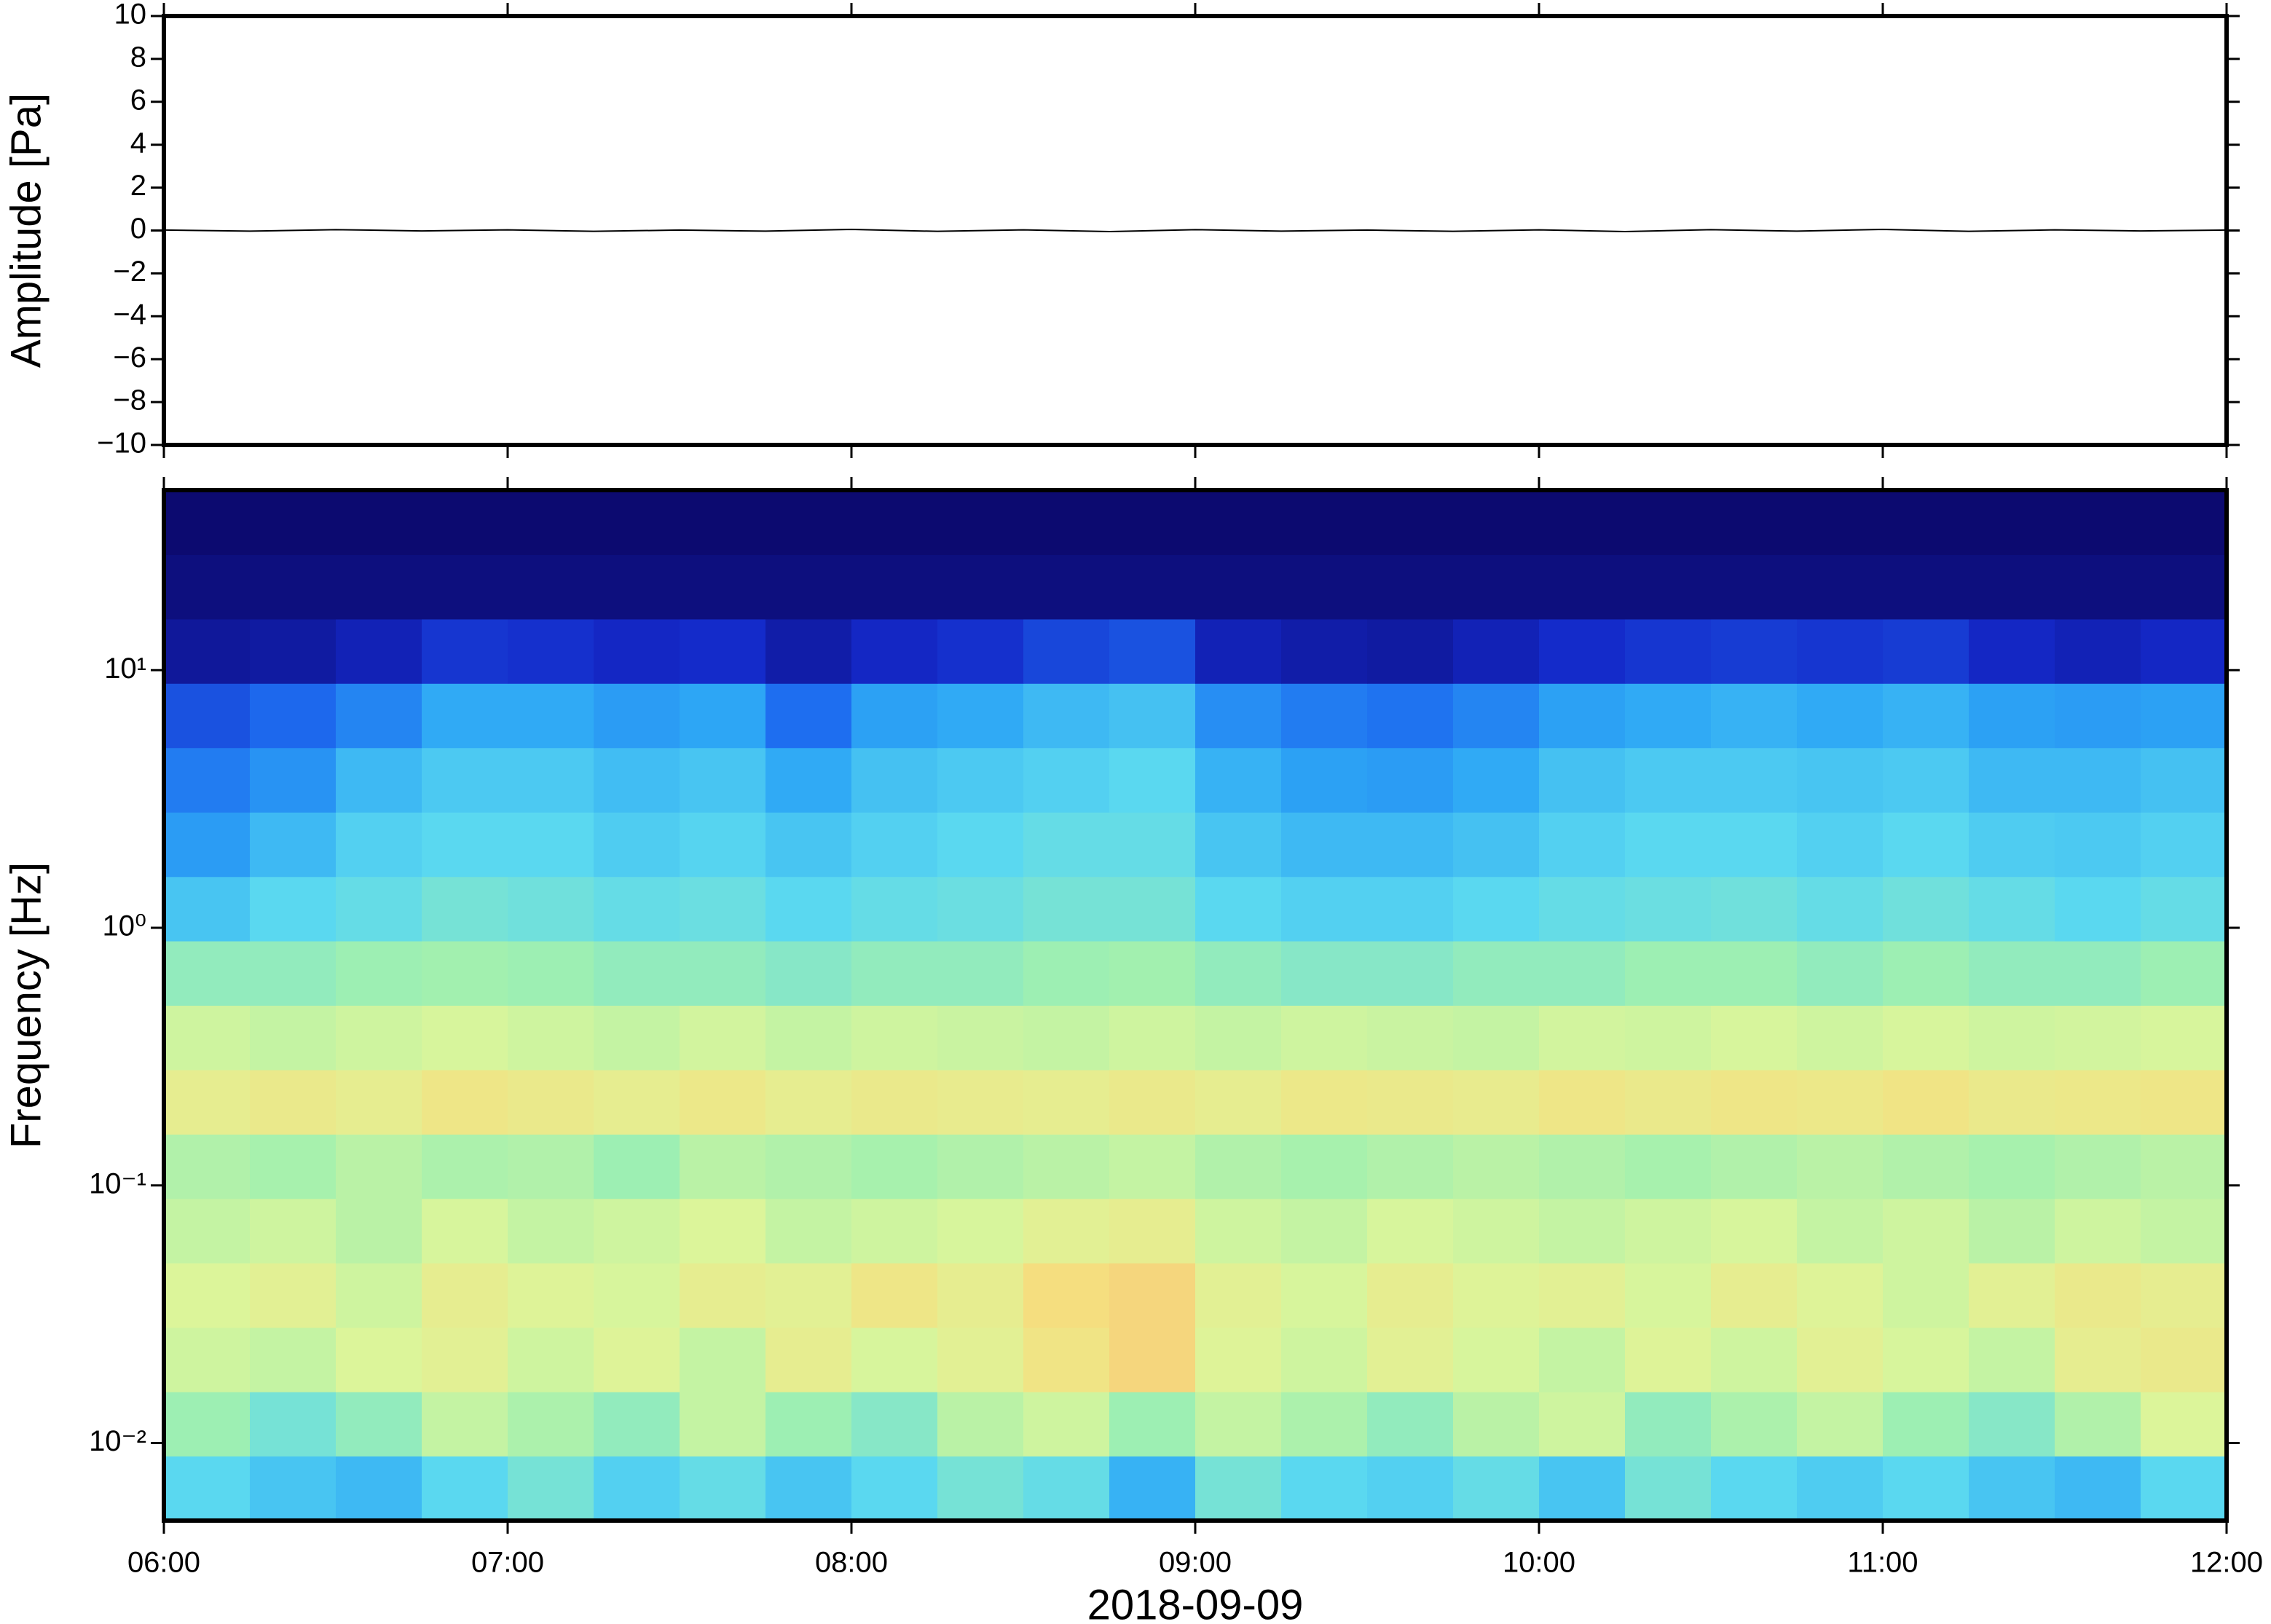 The image size is (2271, 1624). Describe the element at coordinates (130, 15) in the screenshot. I see `y-tick-label: 10` at that location.